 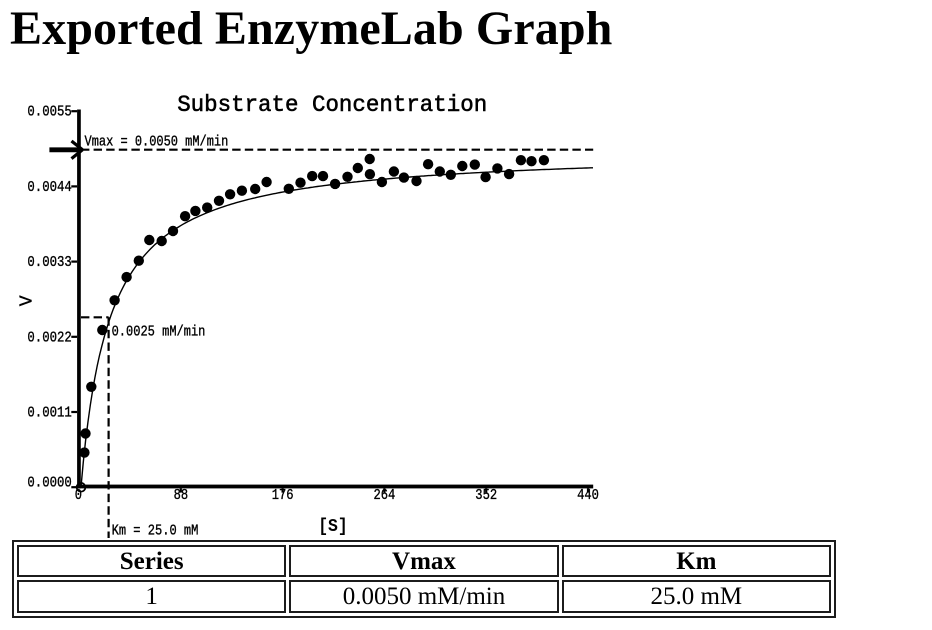 I want to click on svg-text: 264, so click(x=385, y=496).